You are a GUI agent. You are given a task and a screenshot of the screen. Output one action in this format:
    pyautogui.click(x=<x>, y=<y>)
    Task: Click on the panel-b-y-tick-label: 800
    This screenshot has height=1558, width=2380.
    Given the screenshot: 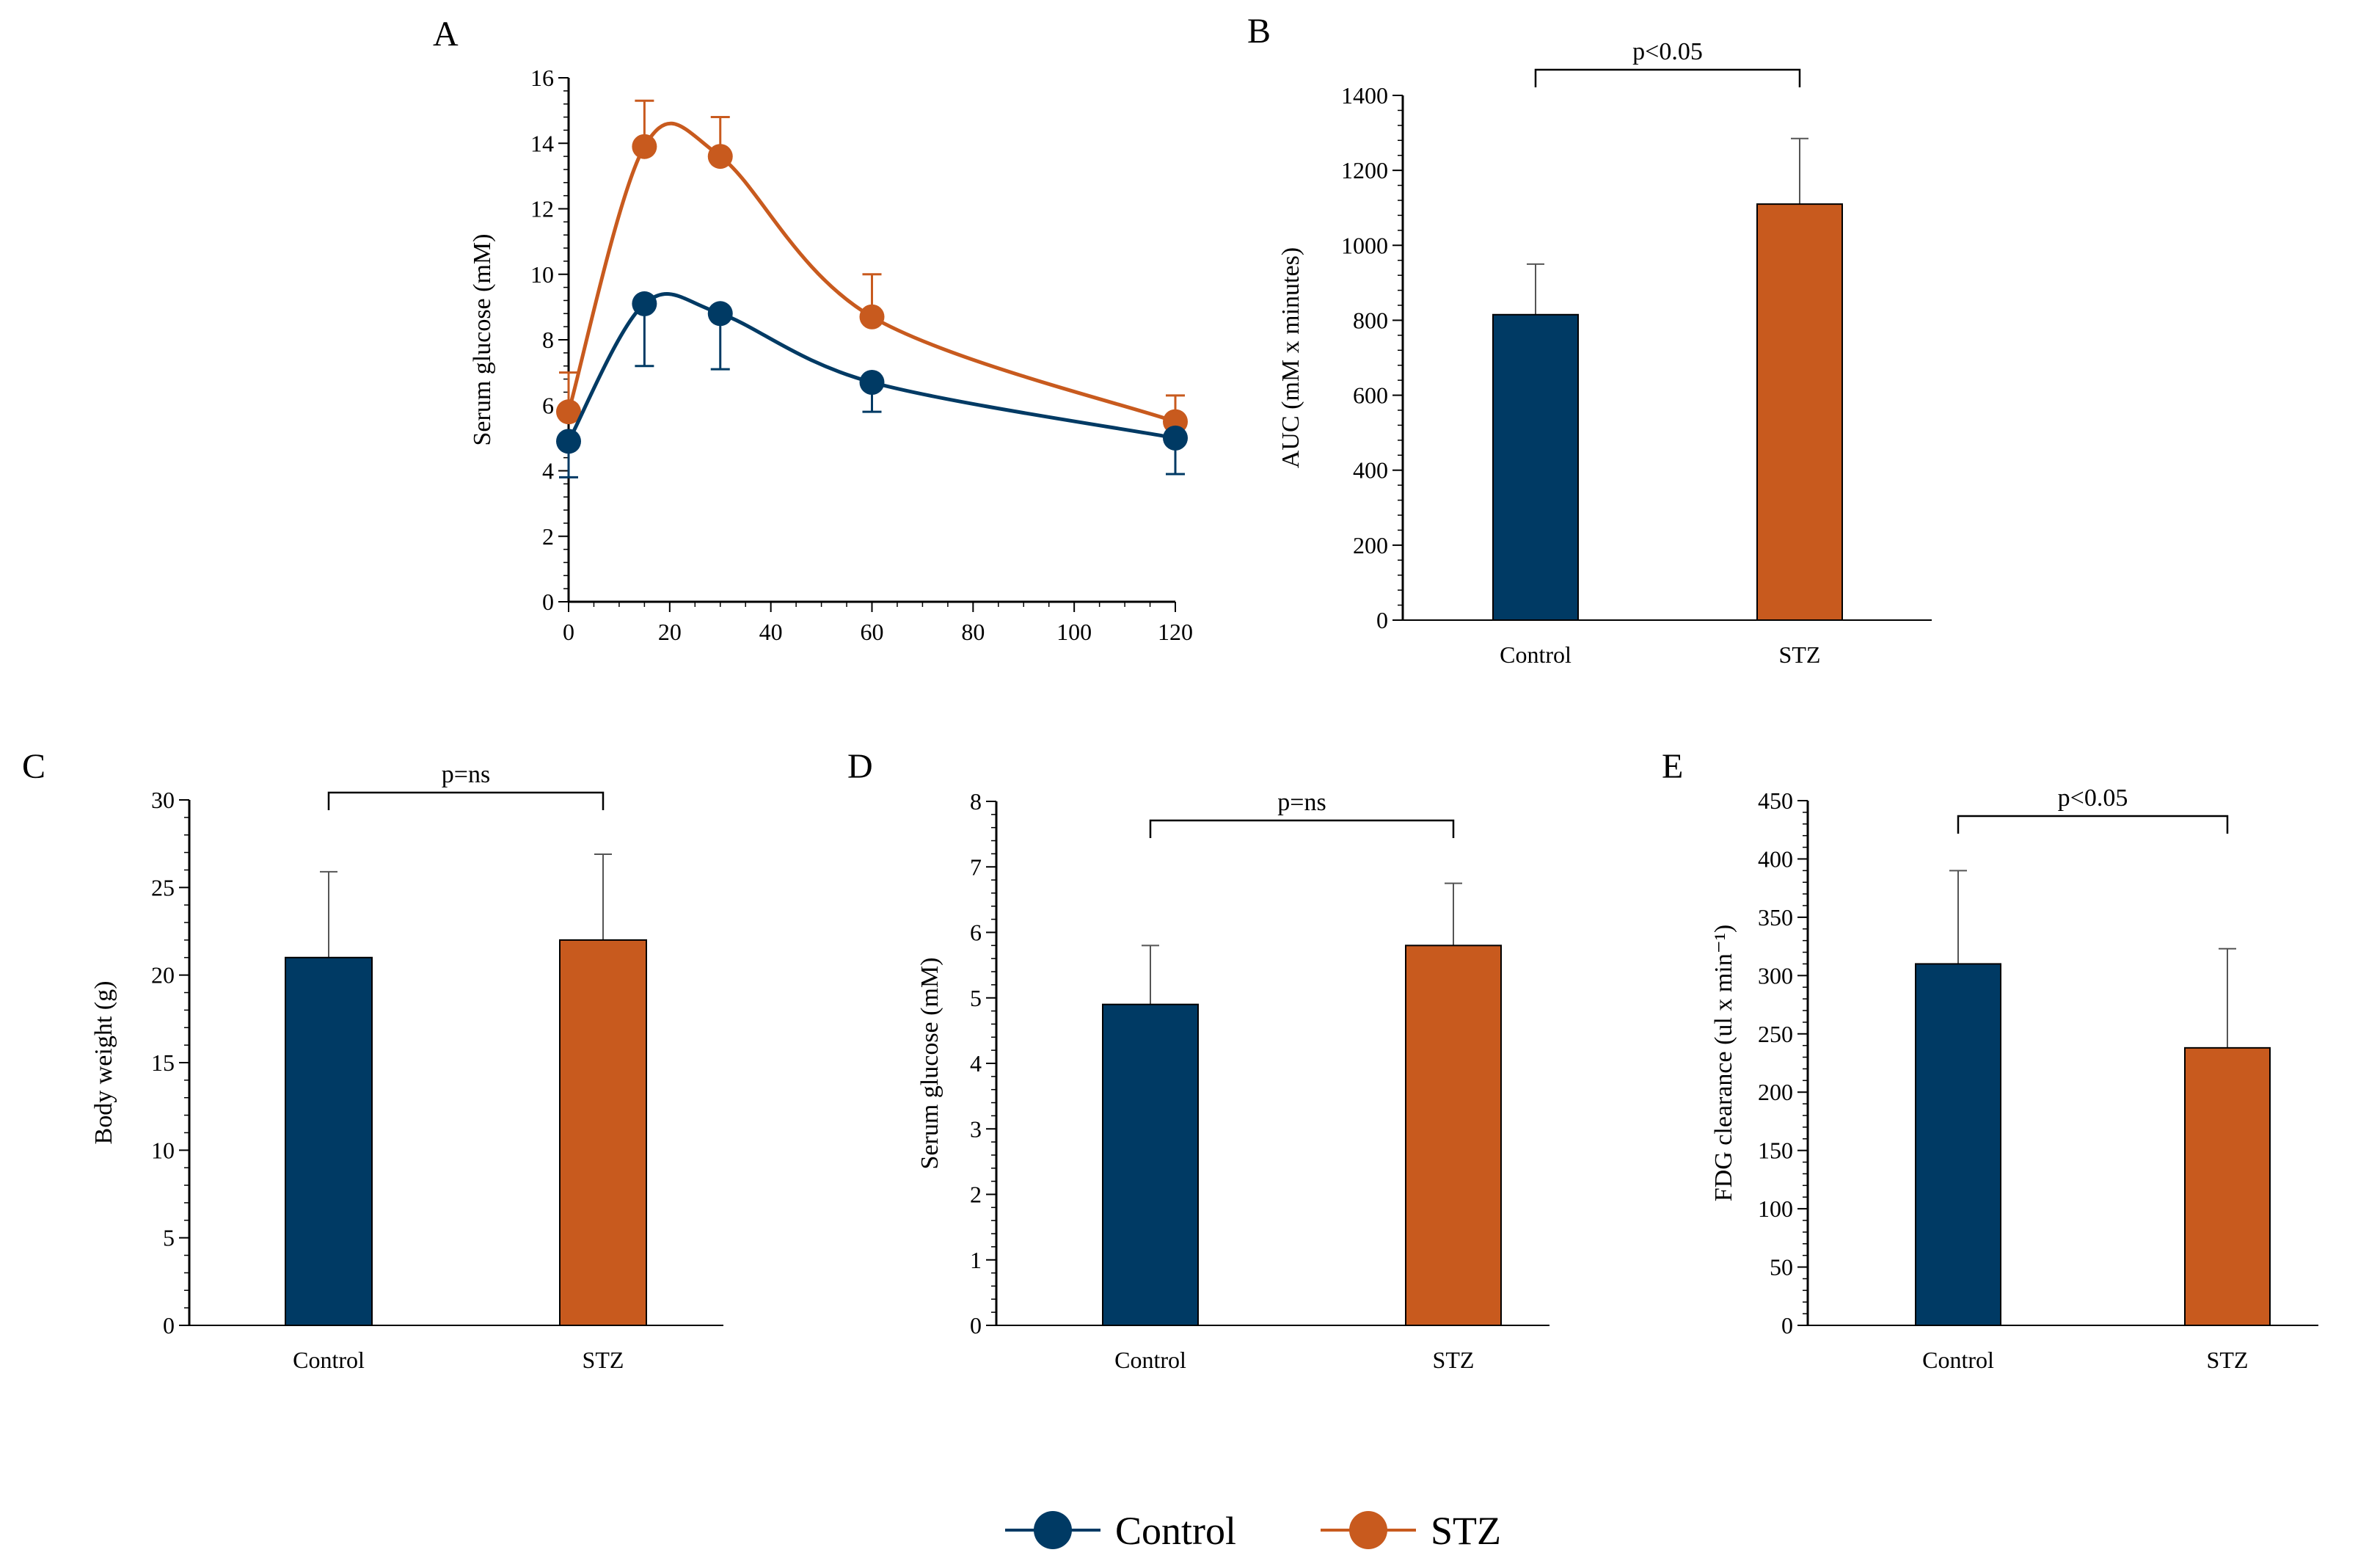 What is the action you would take?
    pyautogui.click(x=1370, y=320)
    